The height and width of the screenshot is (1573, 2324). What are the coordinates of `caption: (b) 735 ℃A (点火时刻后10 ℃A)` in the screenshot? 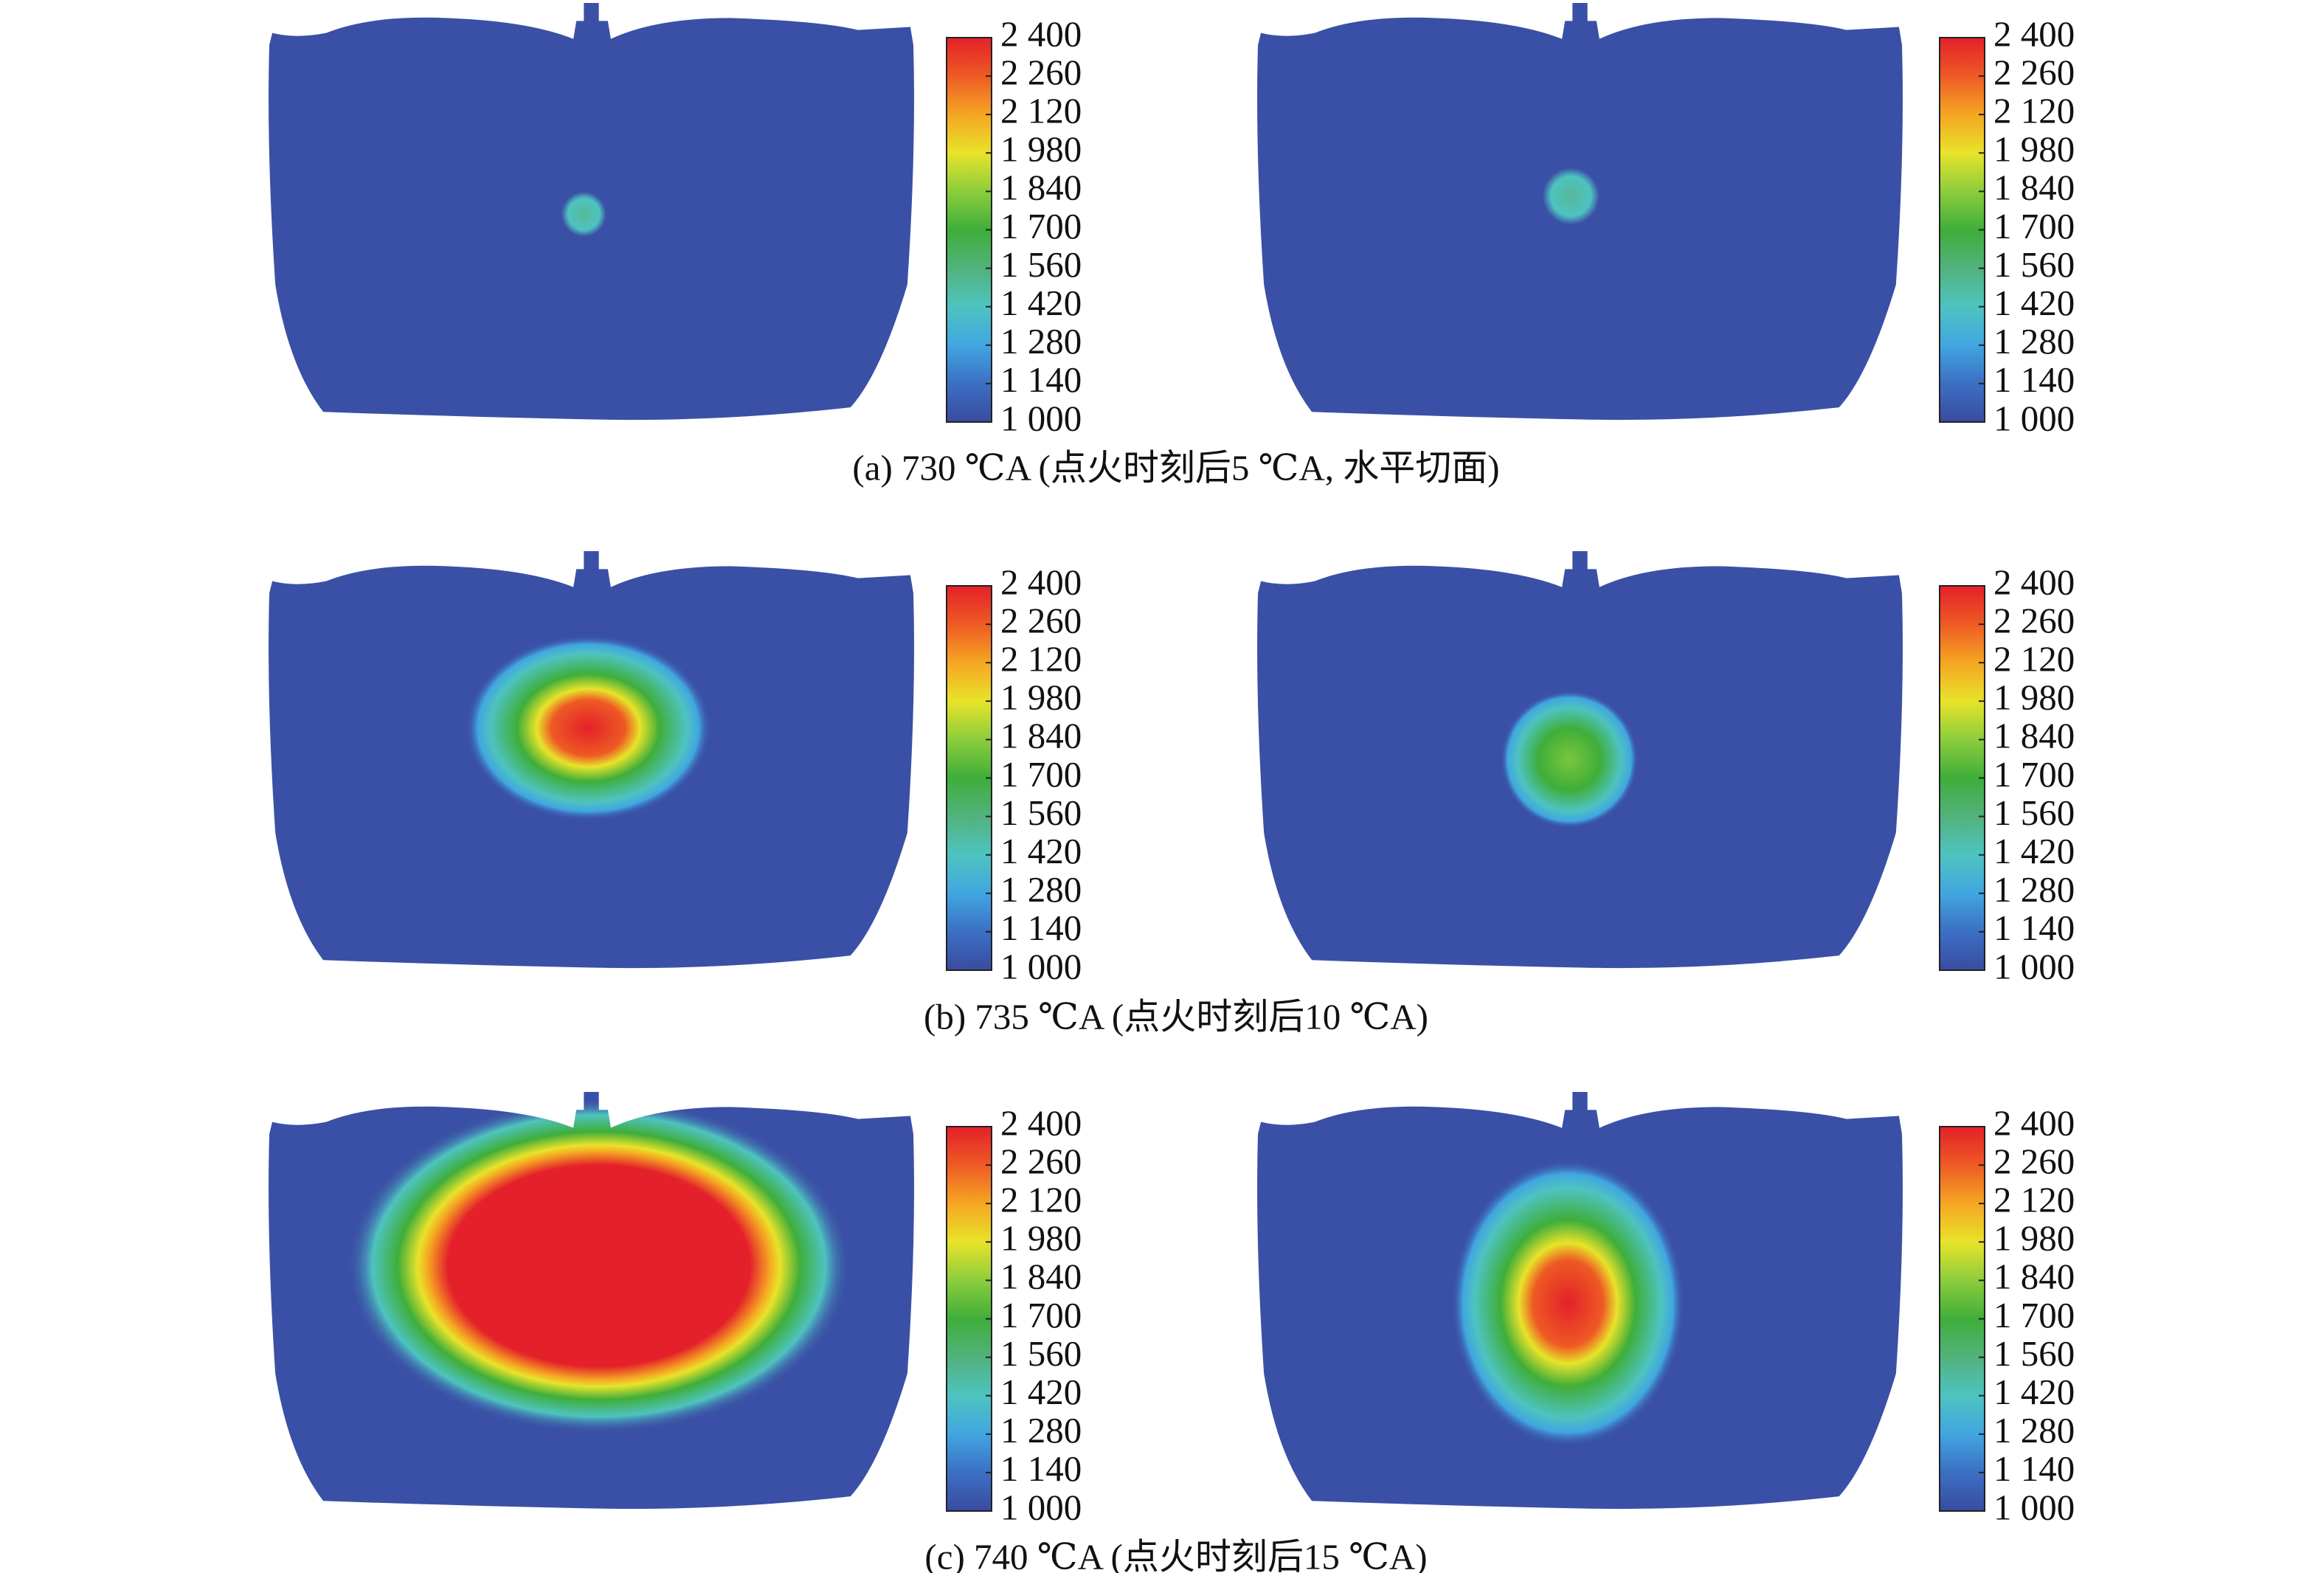 It's located at (1176, 1016).